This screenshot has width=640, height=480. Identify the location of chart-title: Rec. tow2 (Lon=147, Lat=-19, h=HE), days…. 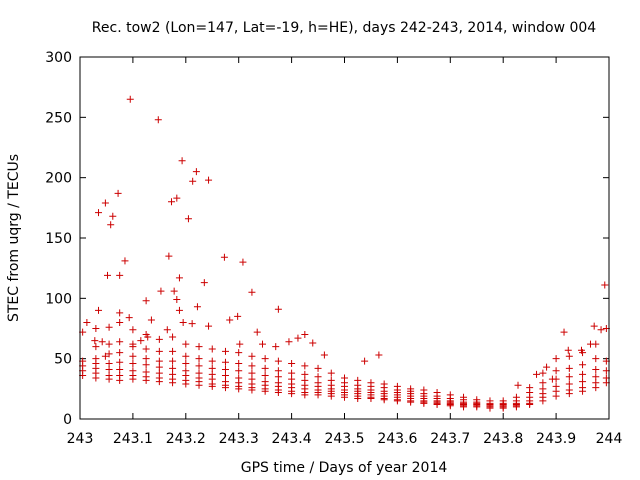
(344, 28).